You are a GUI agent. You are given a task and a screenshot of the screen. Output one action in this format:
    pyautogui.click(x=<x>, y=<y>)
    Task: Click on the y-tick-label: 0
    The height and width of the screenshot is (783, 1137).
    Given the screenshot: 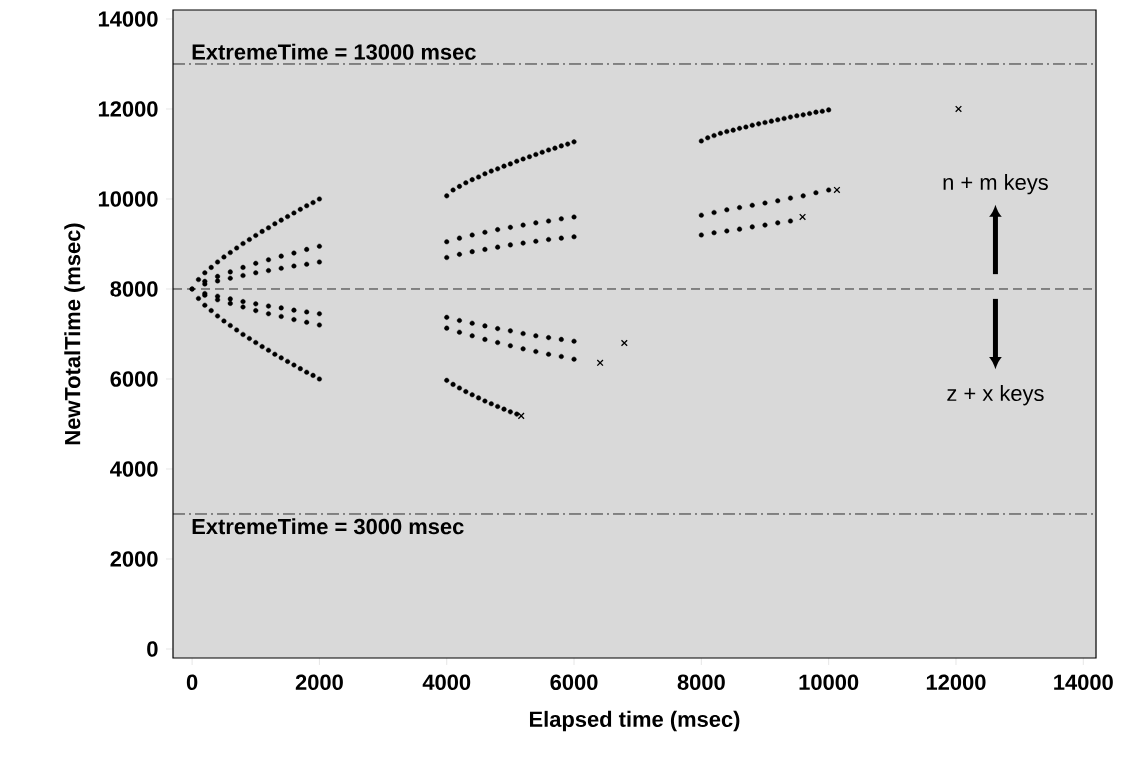 What is the action you would take?
    pyautogui.click(x=152, y=649)
    